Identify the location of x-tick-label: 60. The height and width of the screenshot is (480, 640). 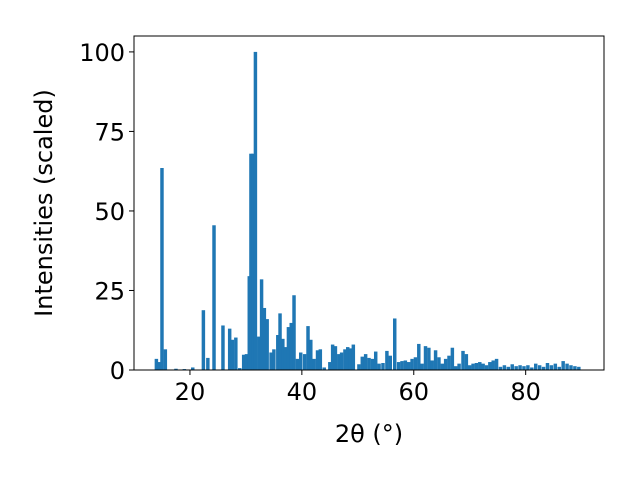
(413, 392).